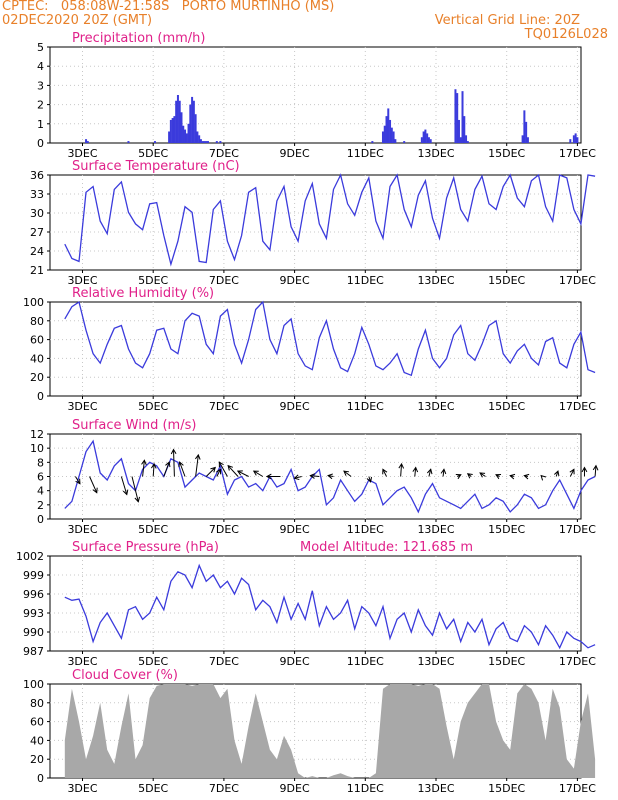 The width and height of the screenshot is (618, 800). Describe the element at coordinates (37, 270) in the screenshot. I see `temp-ytick-label: 21` at that location.